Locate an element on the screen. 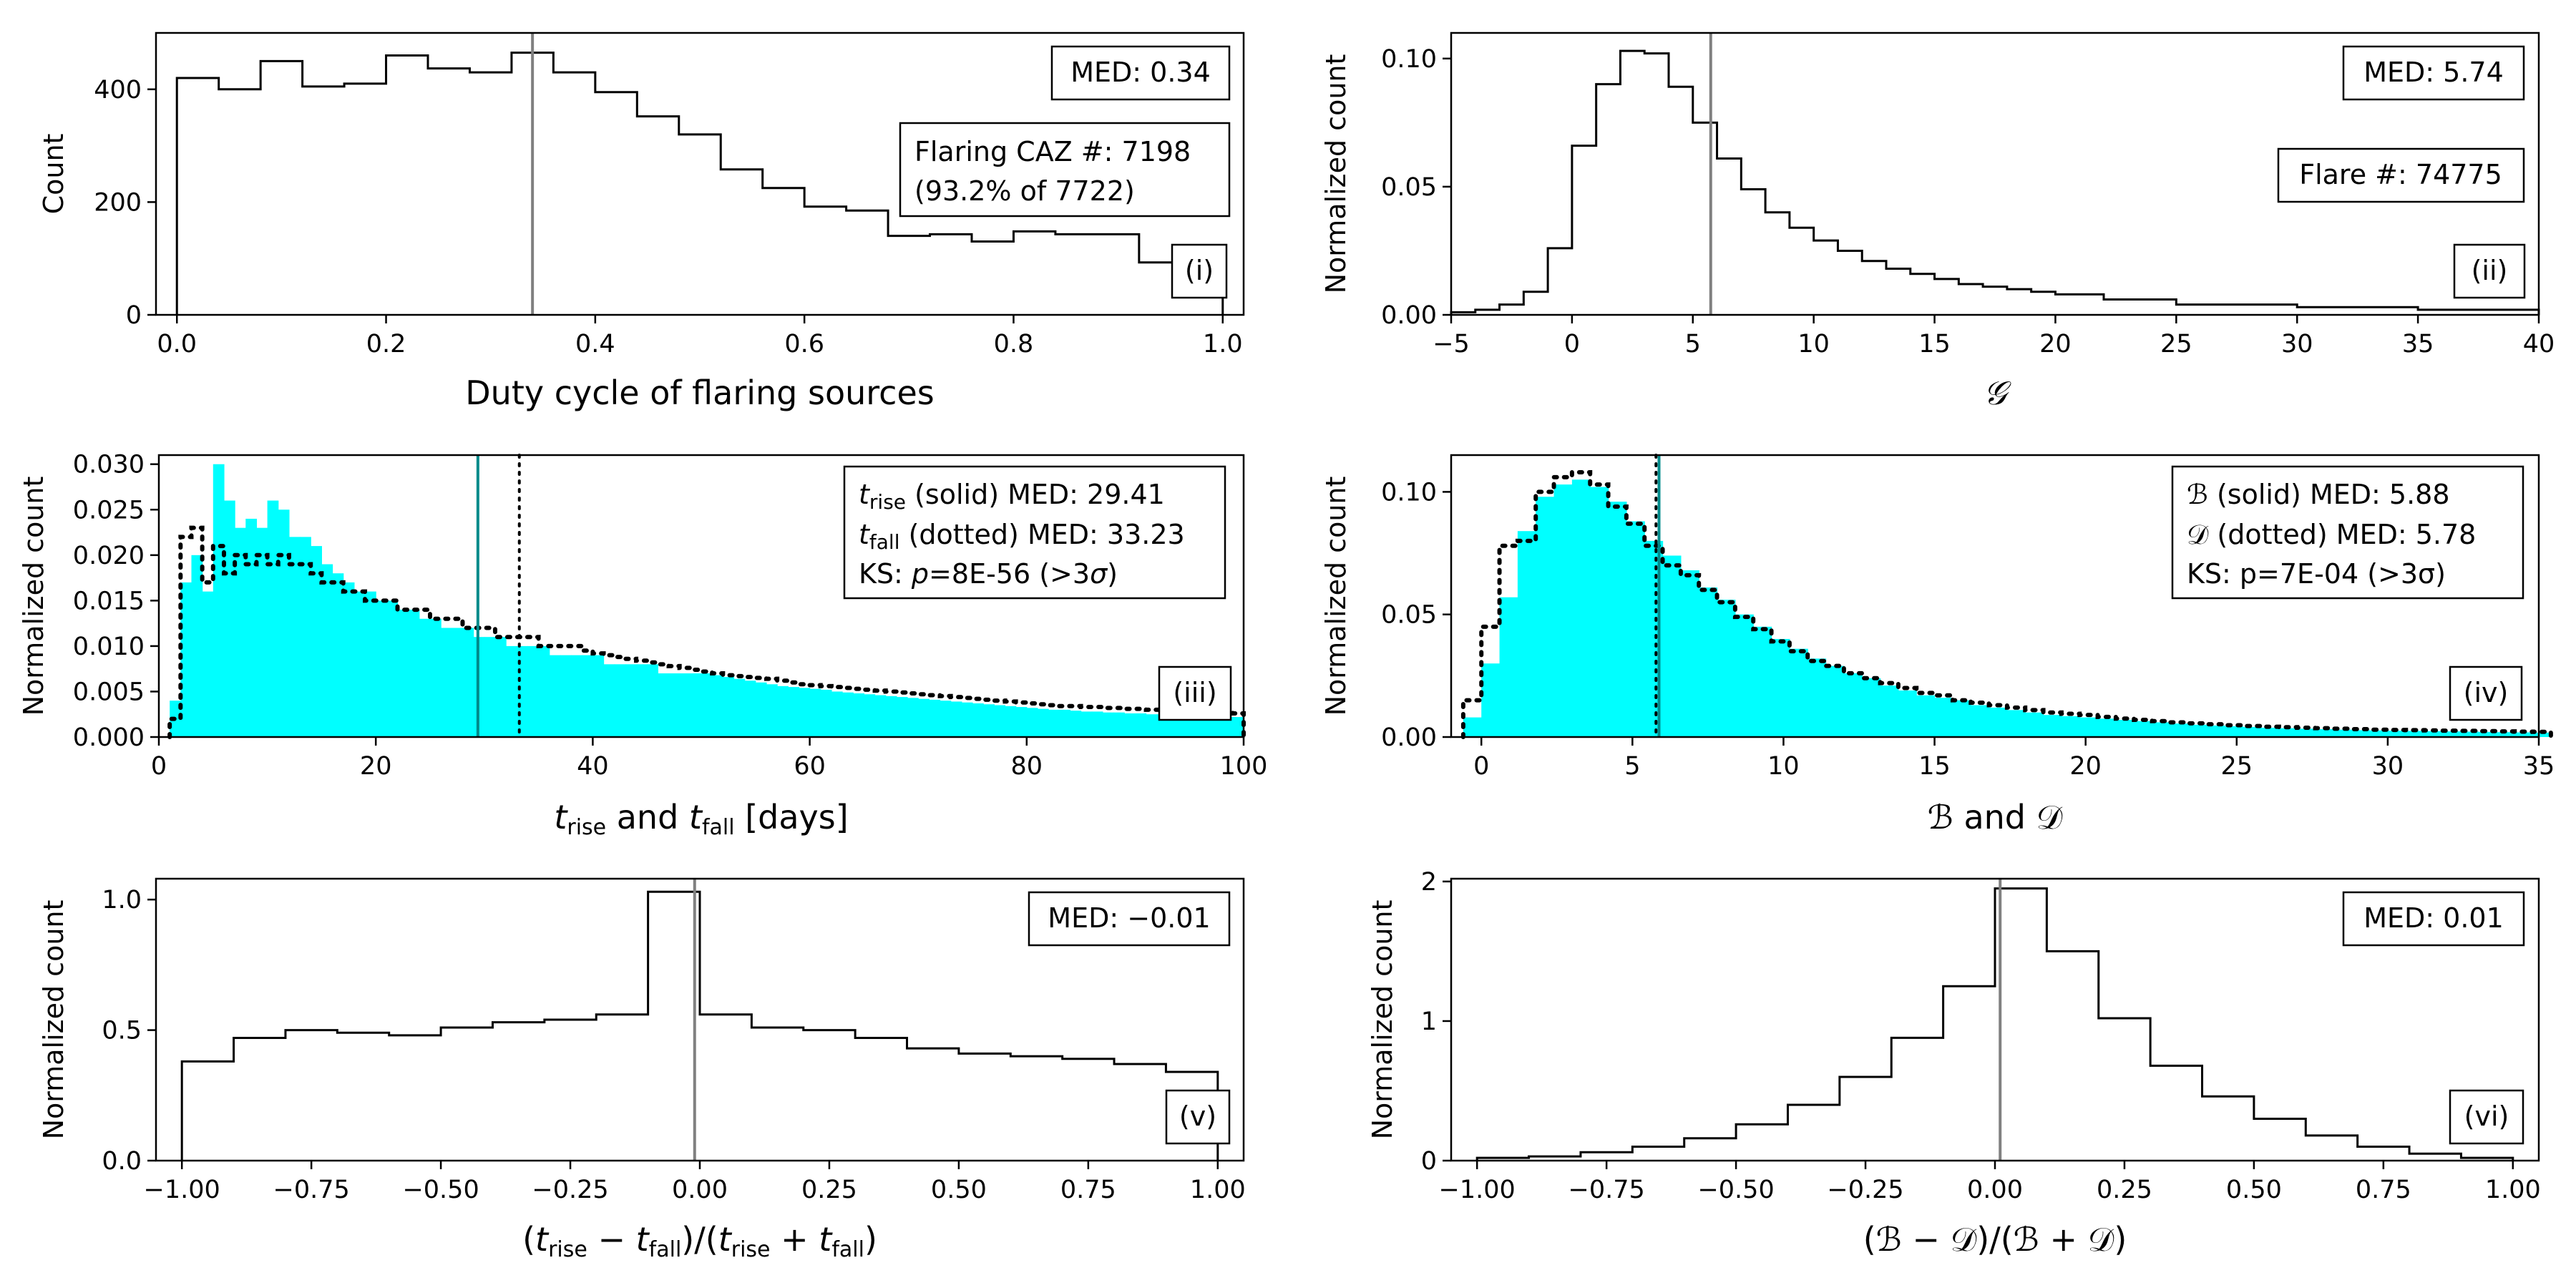 Image resolution: width=2576 pixels, height=1288 pixels. panel-ii-info-line1: Flare #: 74775 is located at coordinates (2400, 174).